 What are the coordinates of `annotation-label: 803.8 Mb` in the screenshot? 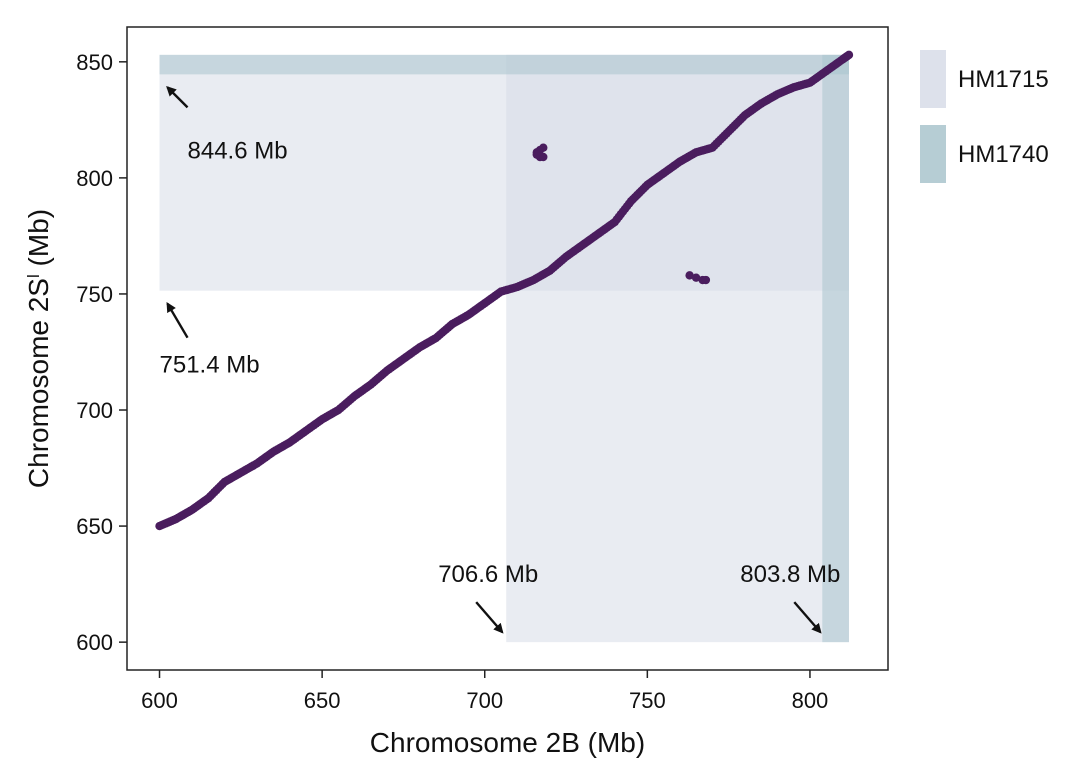 It's located at (790, 574).